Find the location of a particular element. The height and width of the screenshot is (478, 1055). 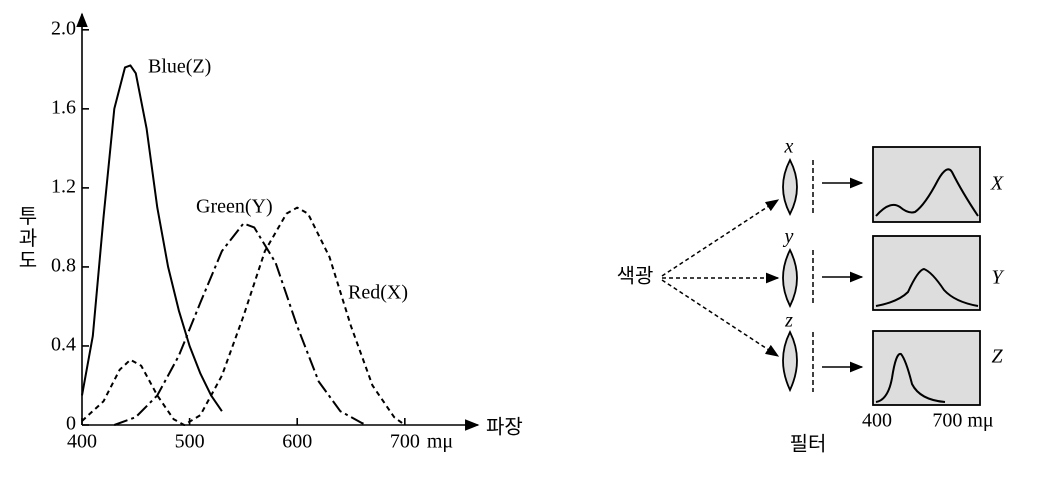

y-tick-label: 2.0 is located at coordinates (63, 28).